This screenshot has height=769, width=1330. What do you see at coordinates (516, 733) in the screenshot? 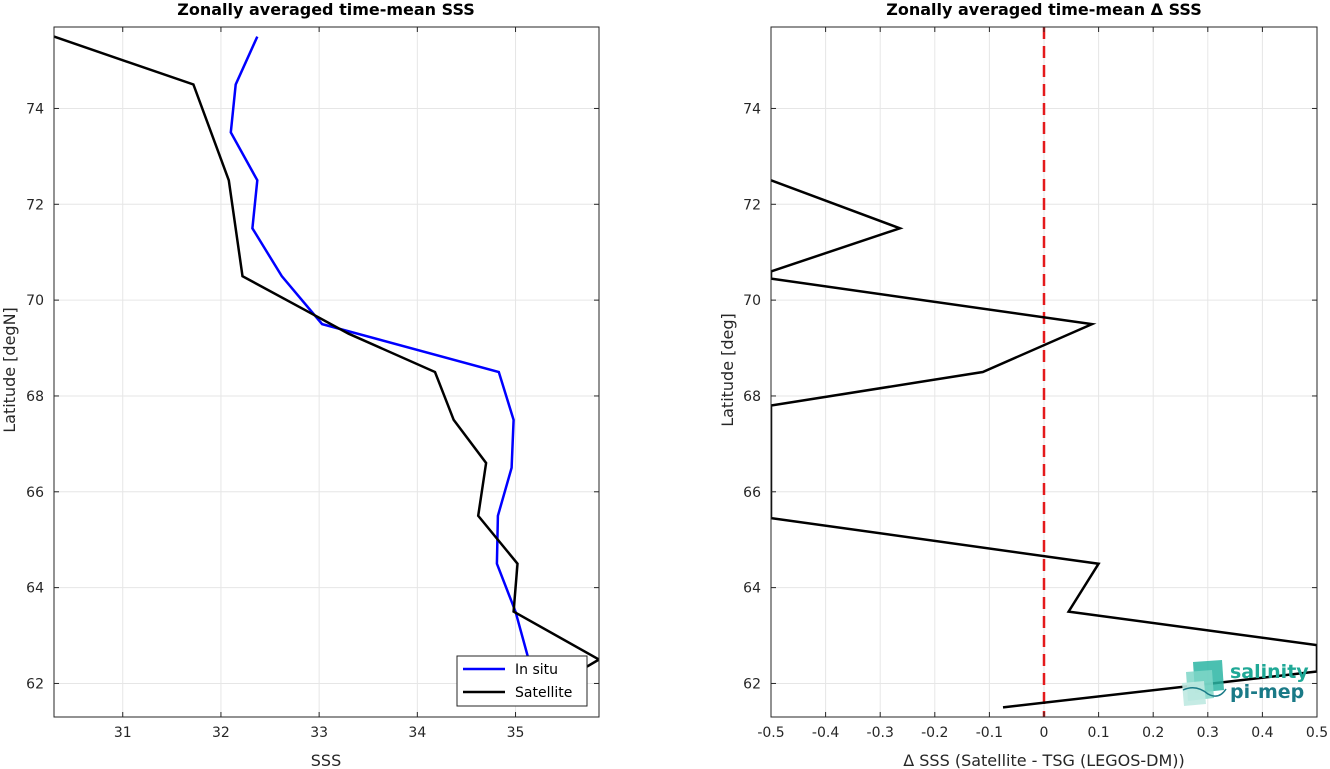
I see `sss-x-tick-label: 35` at bounding box center [516, 733].